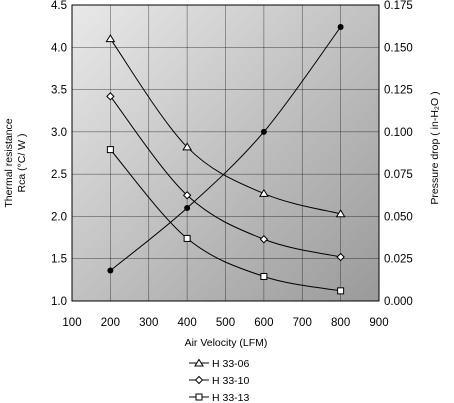 This screenshot has height=403, width=454. Describe the element at coordinates (398, 175) in the screenshot. I see `y-right-tick-label: 0.075` at that location.